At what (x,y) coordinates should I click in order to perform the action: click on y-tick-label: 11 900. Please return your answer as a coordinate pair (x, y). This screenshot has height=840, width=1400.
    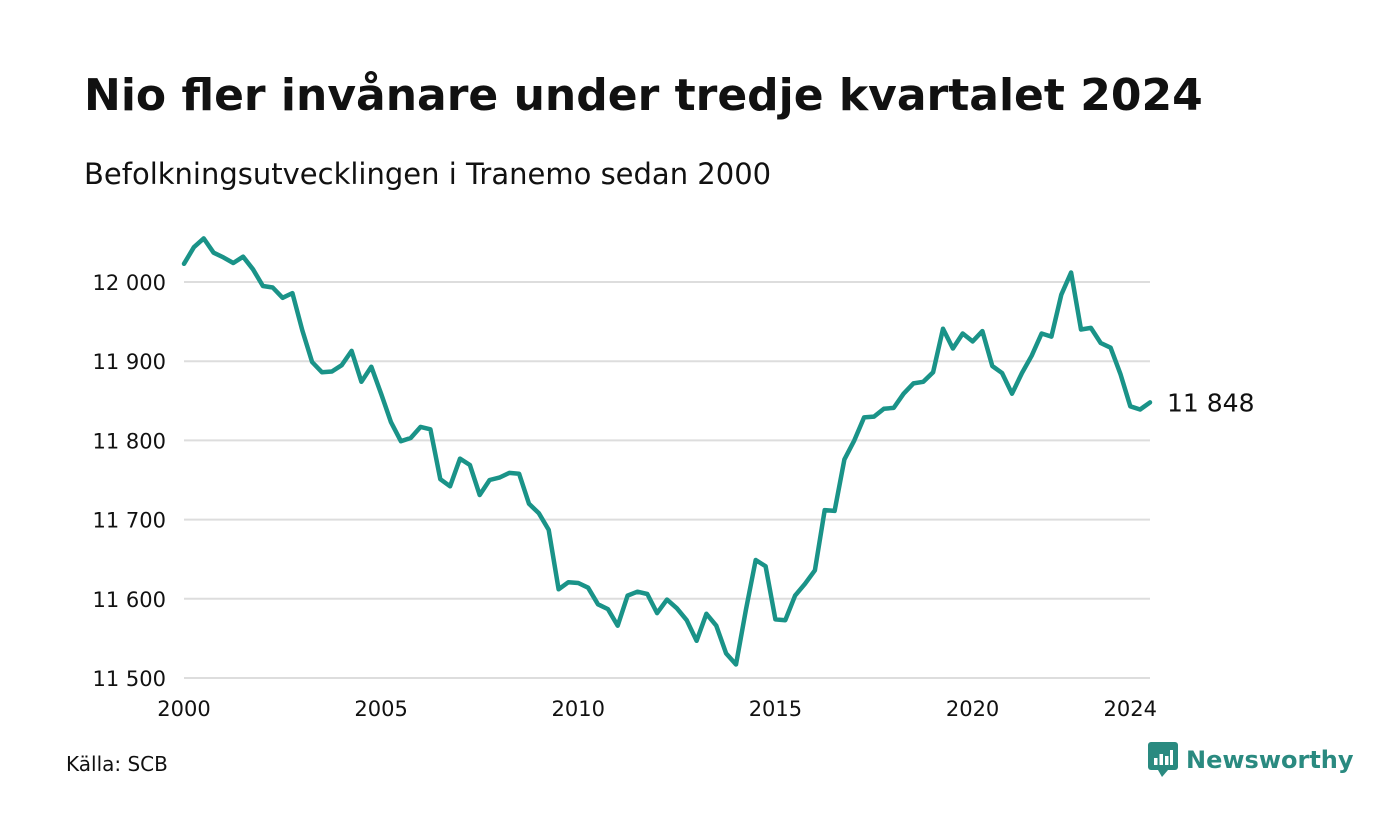
    Looking at the image, I should click on (129, 362).